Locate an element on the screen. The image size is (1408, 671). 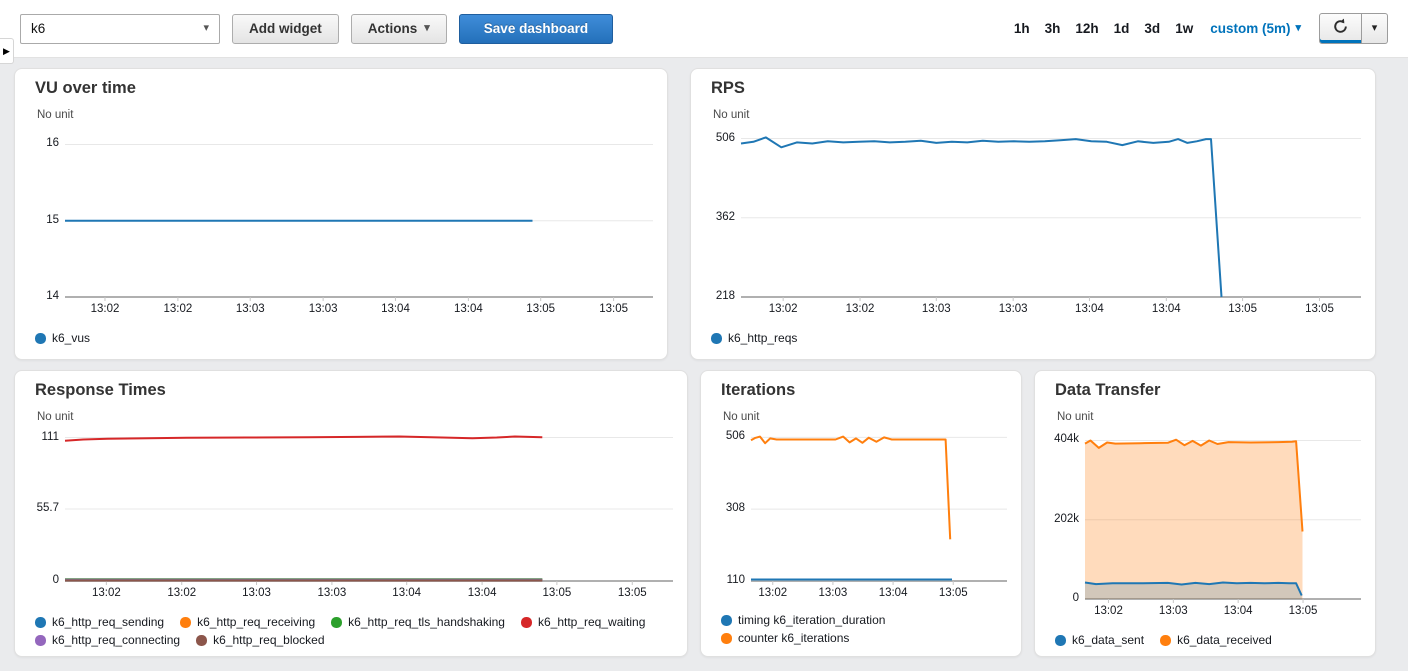
y-tick-label: 506 is located at coordinates (725, 137).